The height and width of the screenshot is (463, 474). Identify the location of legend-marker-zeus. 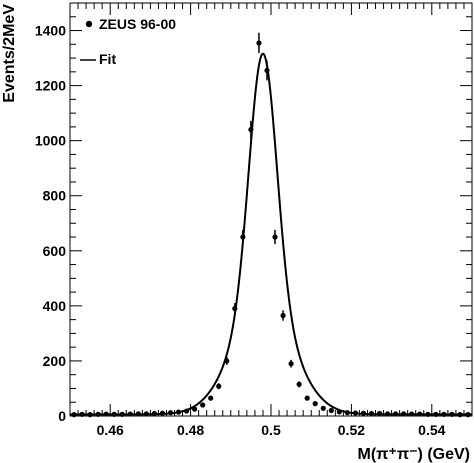
(89, 24).